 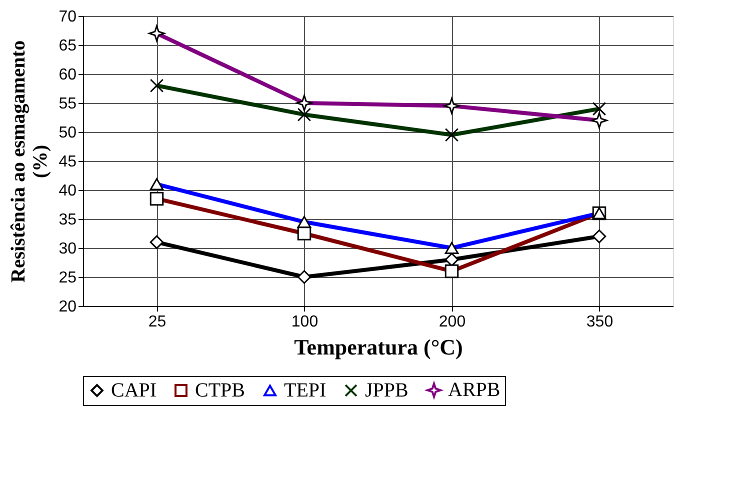 What do you see at coordinates (134, 391) in the screenshot?
I see `legend-label: CAPI` at bounding box center [134, 391].